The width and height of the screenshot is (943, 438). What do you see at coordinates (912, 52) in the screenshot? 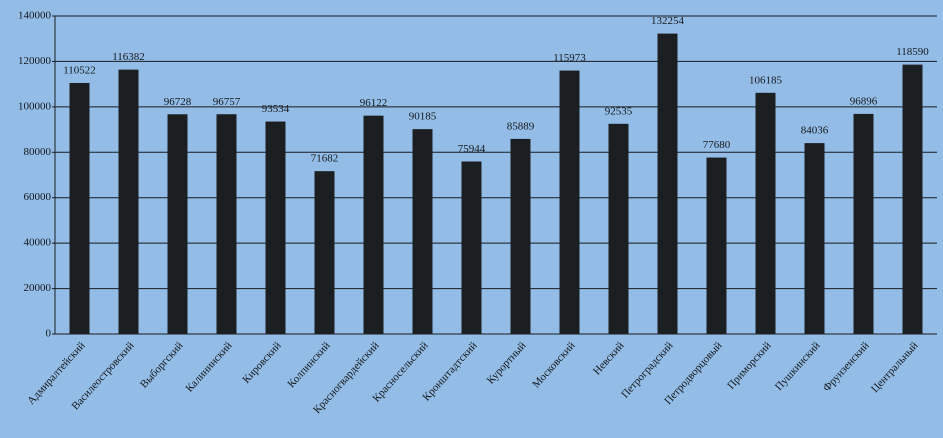
I see `data-label: 118590` at bounding box center [912, 52].